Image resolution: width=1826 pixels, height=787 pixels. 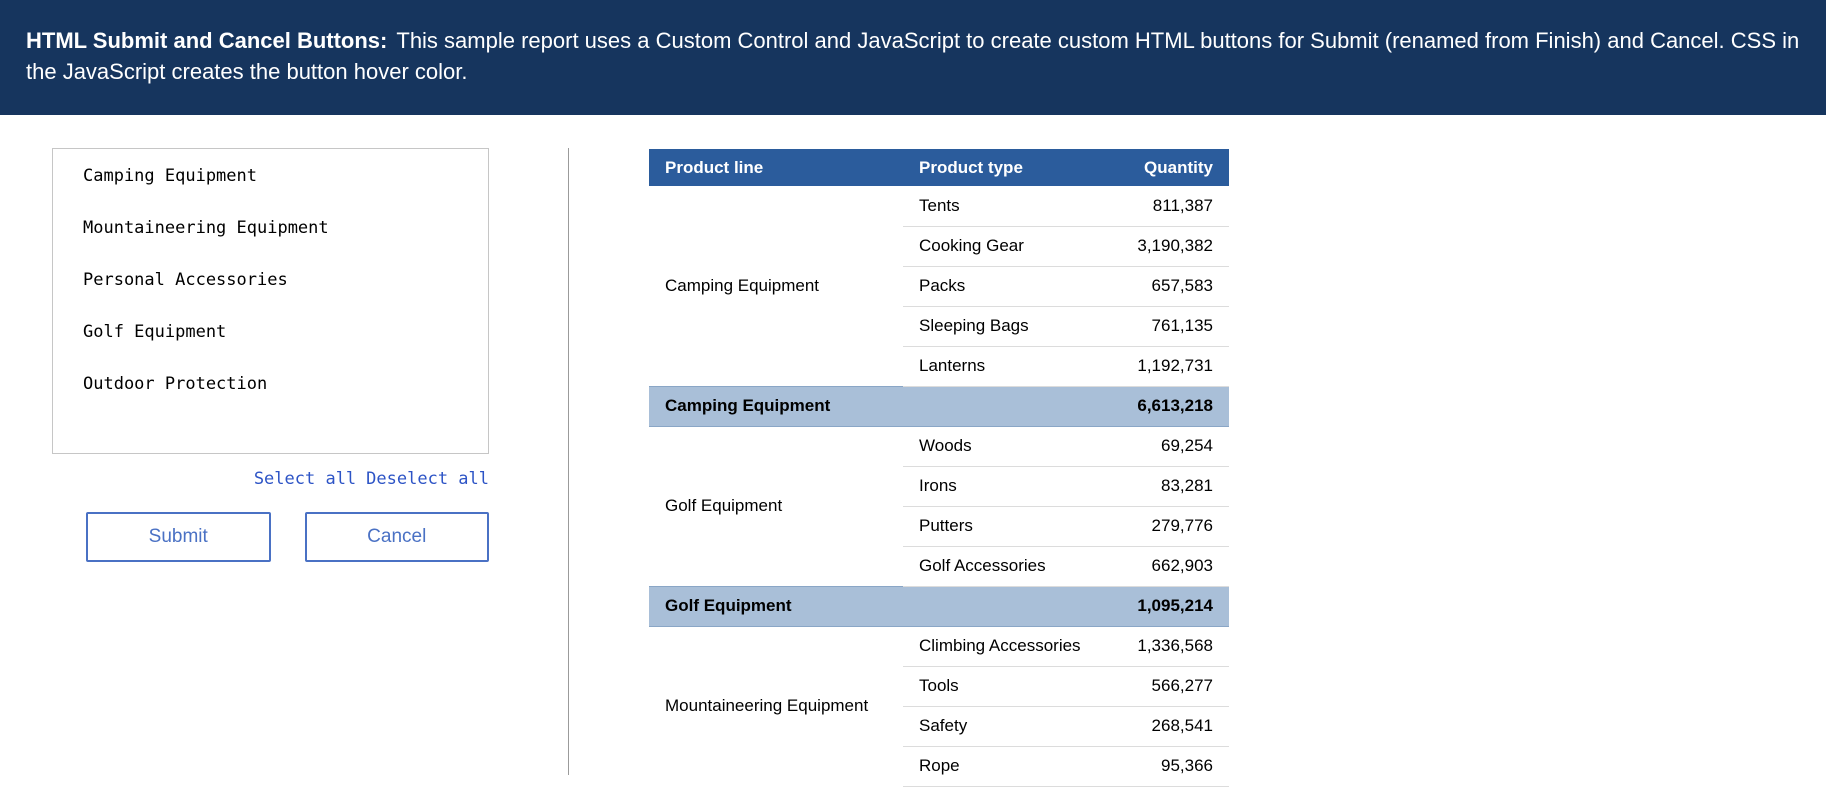 What do you see at coordinates (881, 406) in the screenshot?
I see `summary-label-cell: Camping Equipment` at bounding box center [881, 406].